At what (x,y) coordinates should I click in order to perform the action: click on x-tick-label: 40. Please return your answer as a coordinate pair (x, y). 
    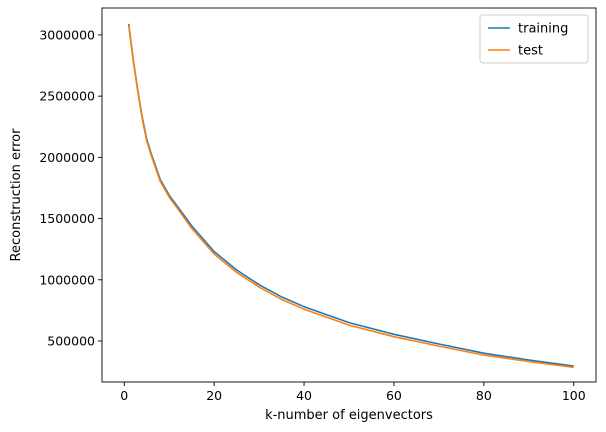
    Looking at the image, I should click on (304, 395).